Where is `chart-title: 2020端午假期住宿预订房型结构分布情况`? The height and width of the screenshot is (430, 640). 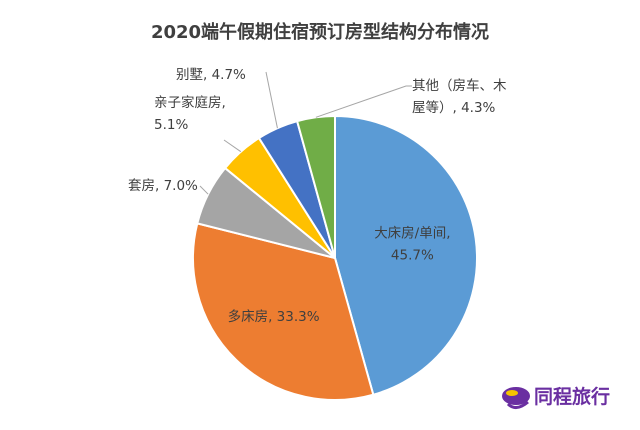 chart-title: 2020端午假期住宿预订房型结构分布情况 is located at coordinates (320, 32).